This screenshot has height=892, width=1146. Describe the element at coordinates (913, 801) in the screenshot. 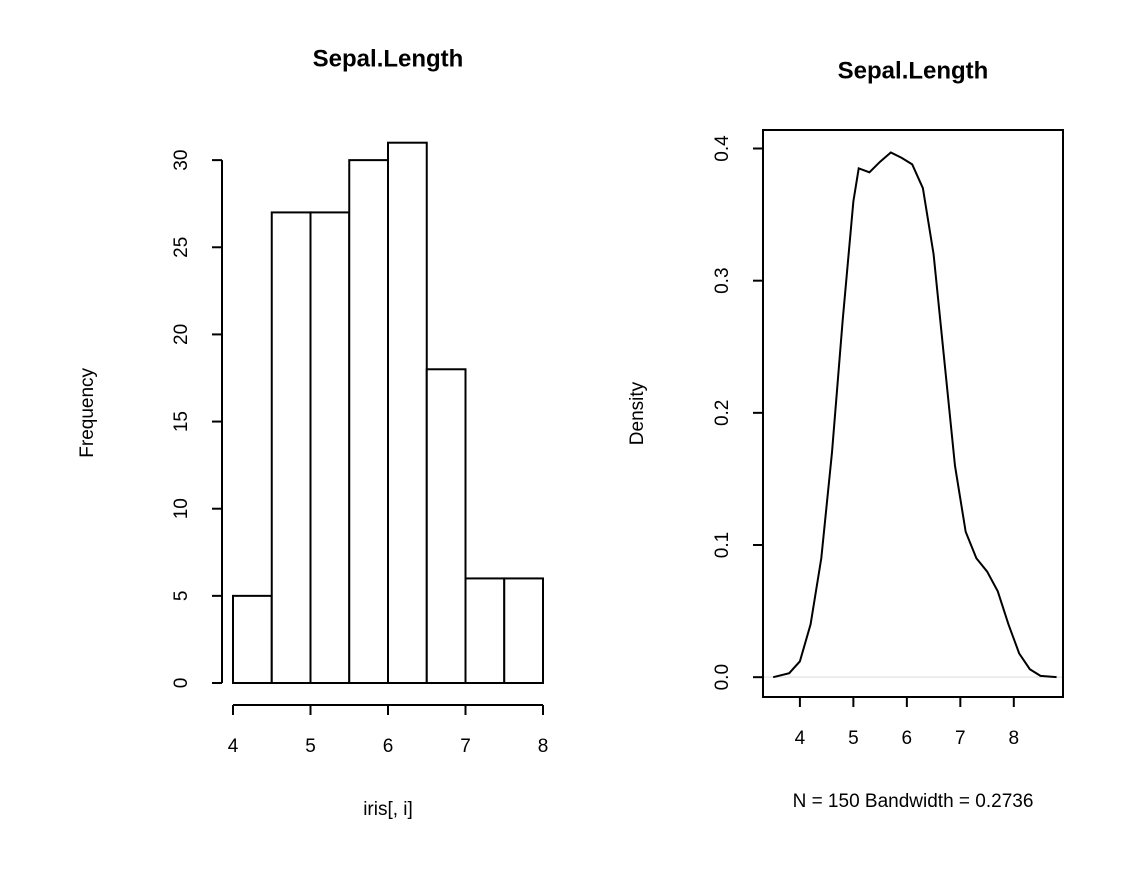

I see `x-axis-label: N = 150 Bandwidth = 0.2736` at that location.